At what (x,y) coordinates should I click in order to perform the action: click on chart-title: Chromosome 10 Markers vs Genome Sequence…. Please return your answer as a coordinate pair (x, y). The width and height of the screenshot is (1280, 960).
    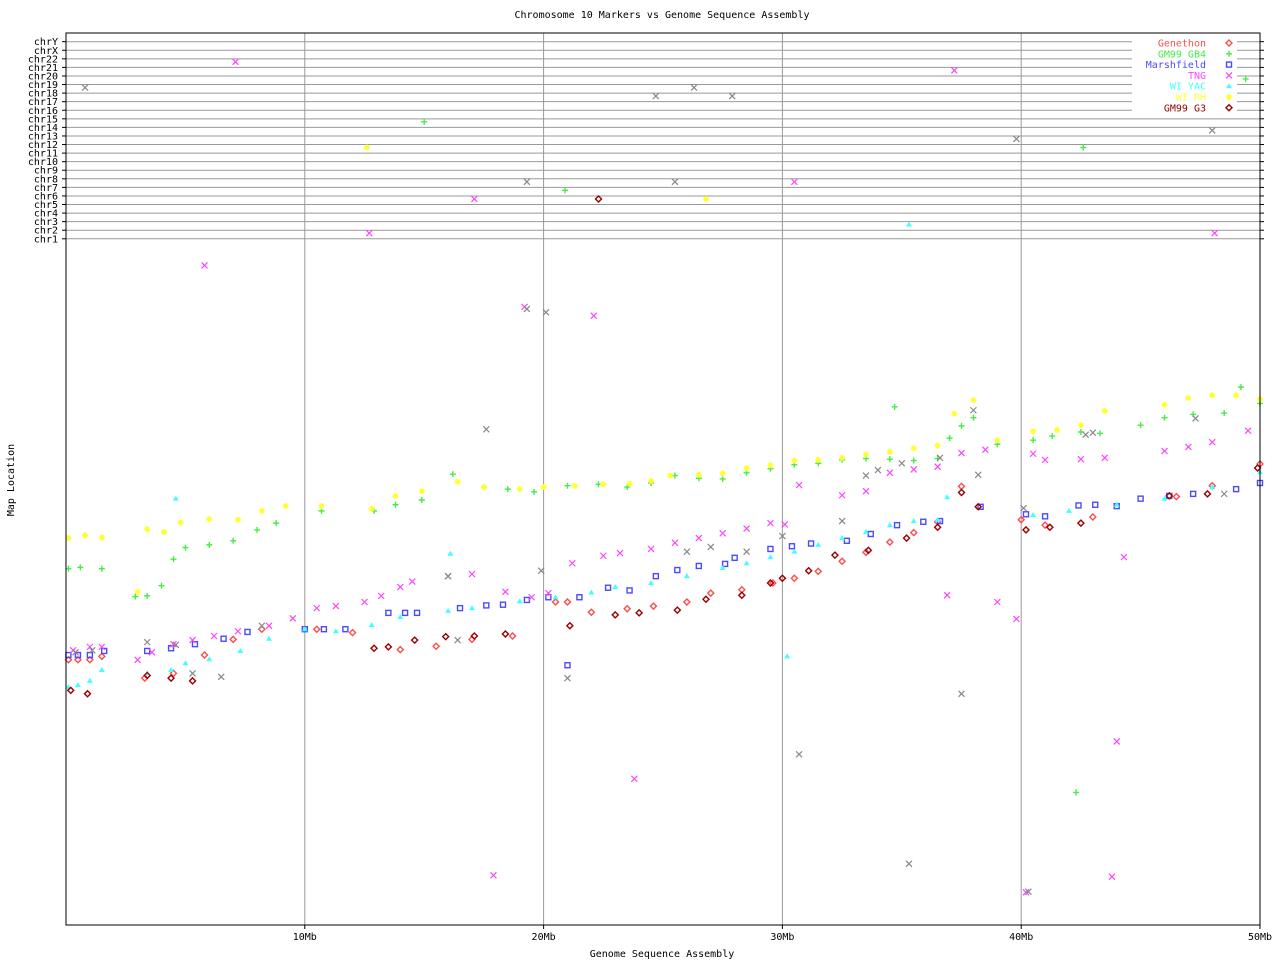
    Looking at the image, I should click on (661, 15).